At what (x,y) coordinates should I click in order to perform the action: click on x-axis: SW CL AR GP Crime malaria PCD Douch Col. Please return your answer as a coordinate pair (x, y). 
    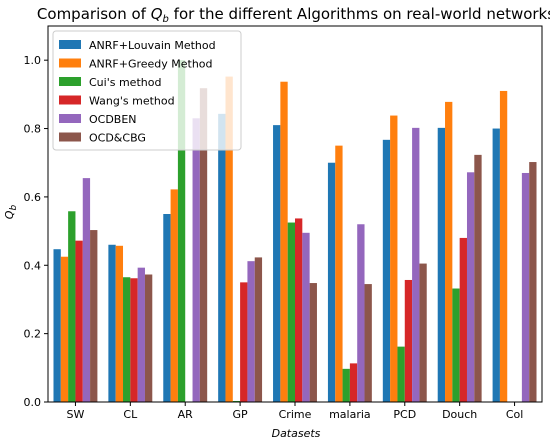
    Looking at the image, I should click on (295, 411).